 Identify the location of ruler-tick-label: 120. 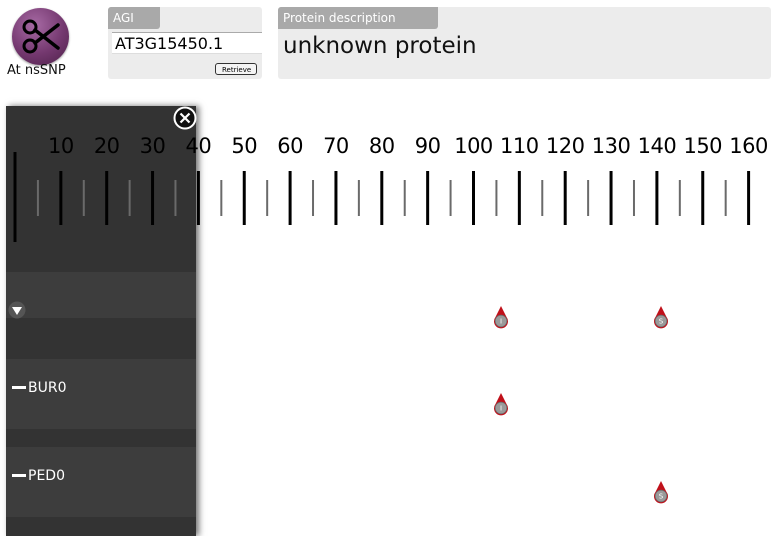
(565, 146).